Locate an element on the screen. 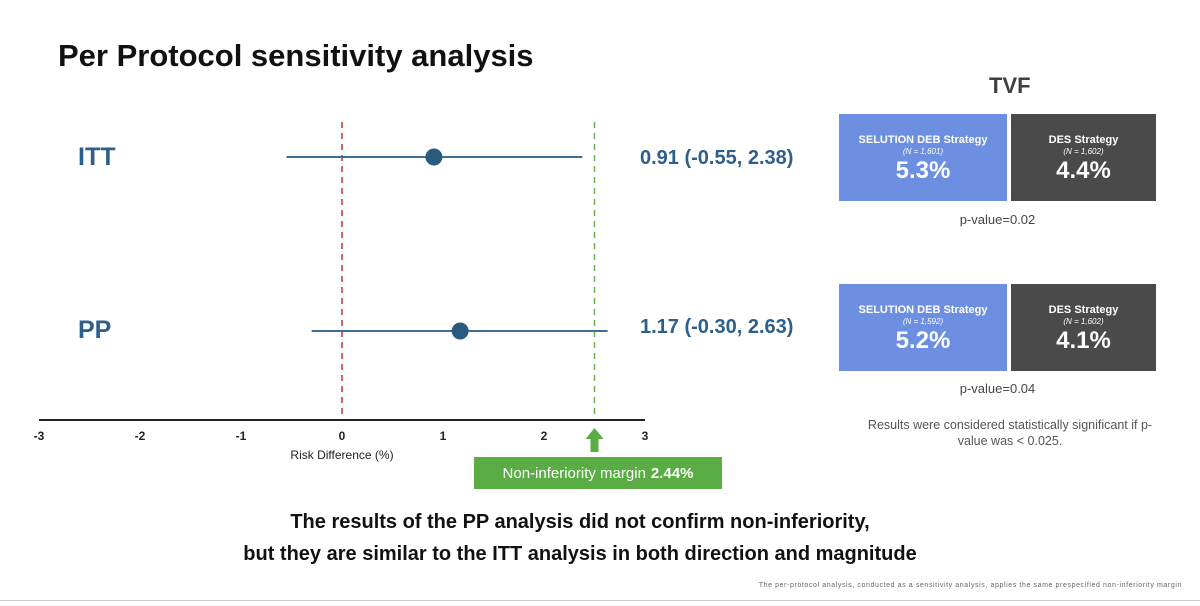 The height and width of the screenshot is (606, 1200). non-inferiority-margin-box: Non-inferiority margin 2.44% is located at coordinates (598, 473).